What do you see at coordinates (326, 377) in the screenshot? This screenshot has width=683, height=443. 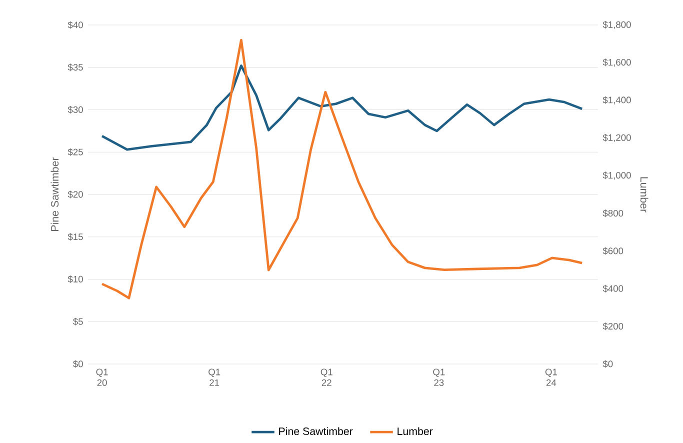 I see `x-tick-label: Q1 22` at bounding box center [326, 377].